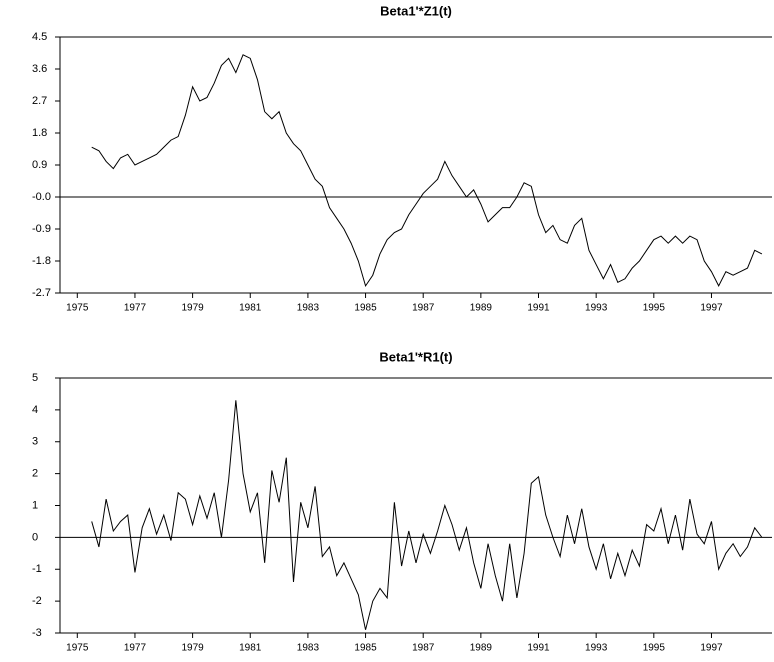 This screenshot has height=662, width=774. What do you see at coordinates (39, 37) in the screenshot?
I see `y-tick-label: 4.5` at bounding box center [39, 37].